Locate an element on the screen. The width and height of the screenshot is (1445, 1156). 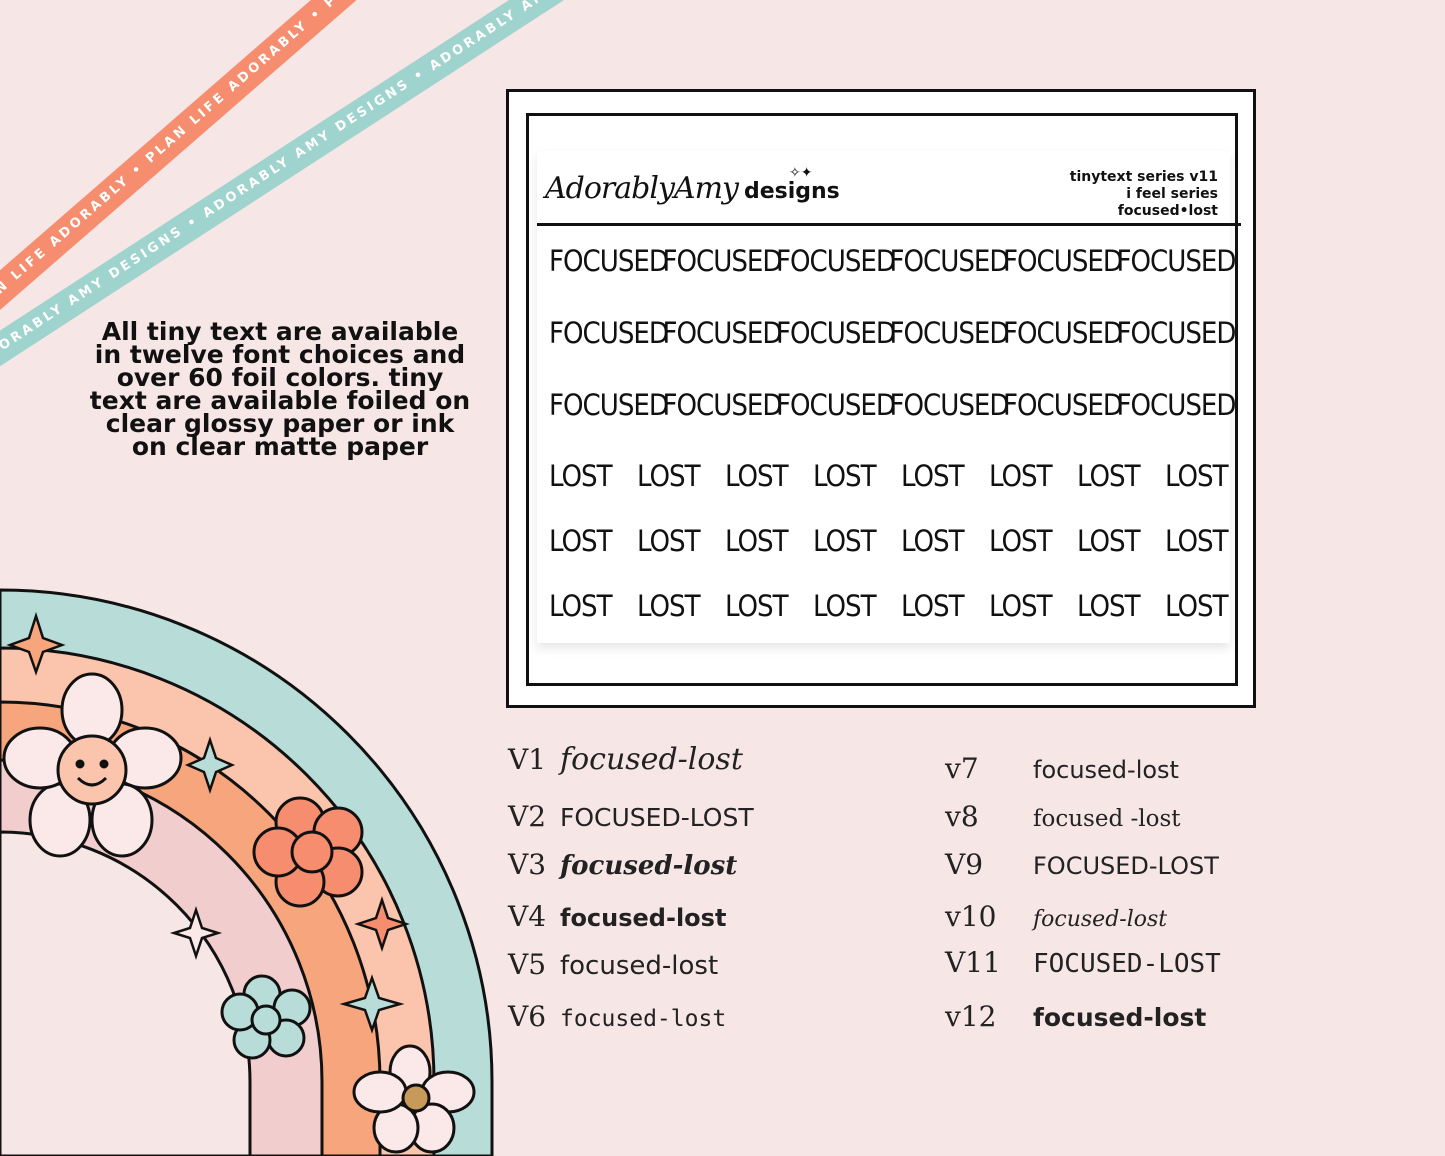
brand-logo: AdorablyAmy designs is located at coordinates (692, 188).